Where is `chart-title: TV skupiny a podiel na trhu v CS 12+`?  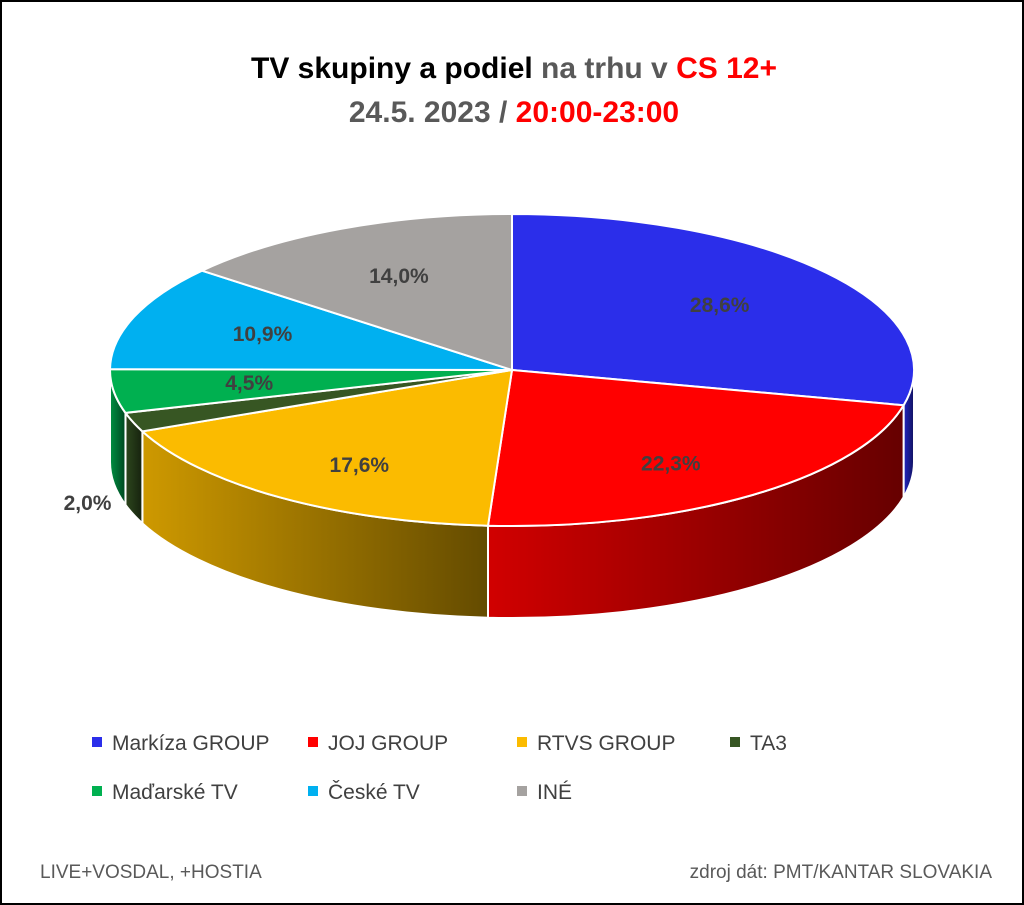 chart-title: TV skupiny a podiel na trhu v CS 12+ is located at coordinates (512, 69).